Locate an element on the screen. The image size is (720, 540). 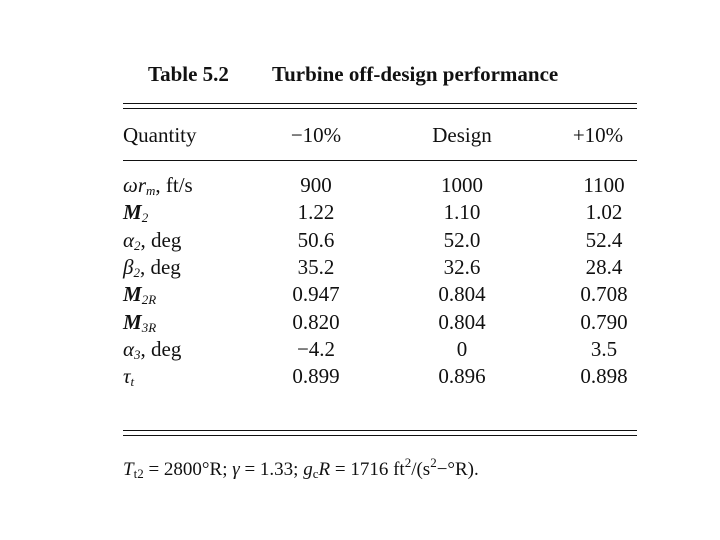
subscript: m is located at coordinates (151, 190).